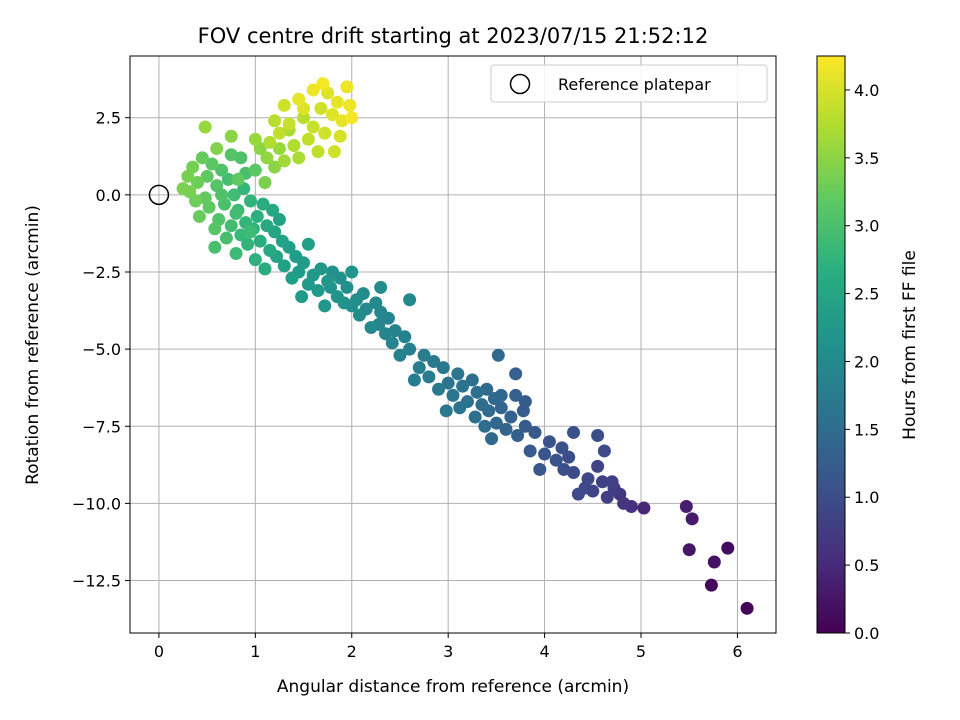  What do you see at coordinates (108, 195) in the screenshot?
I see `y-tick-label: 0.0` at bounding box center [108, 195].